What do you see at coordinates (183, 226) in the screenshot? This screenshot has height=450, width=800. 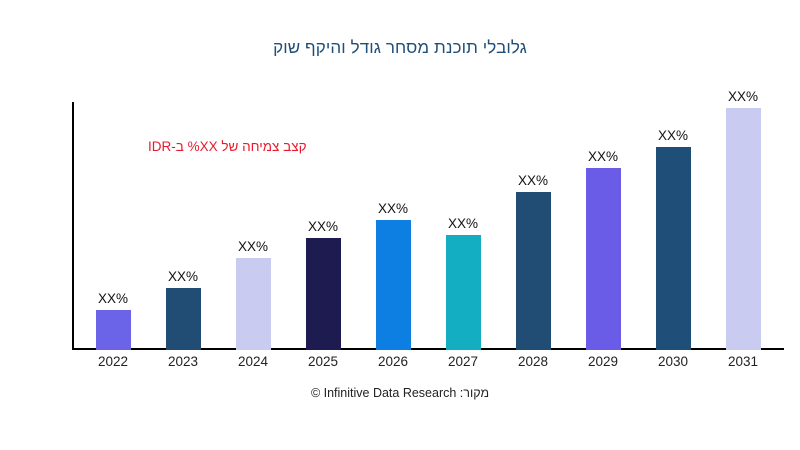 I see `bar-group-2023: XX%` at bounding box center [183, 226].